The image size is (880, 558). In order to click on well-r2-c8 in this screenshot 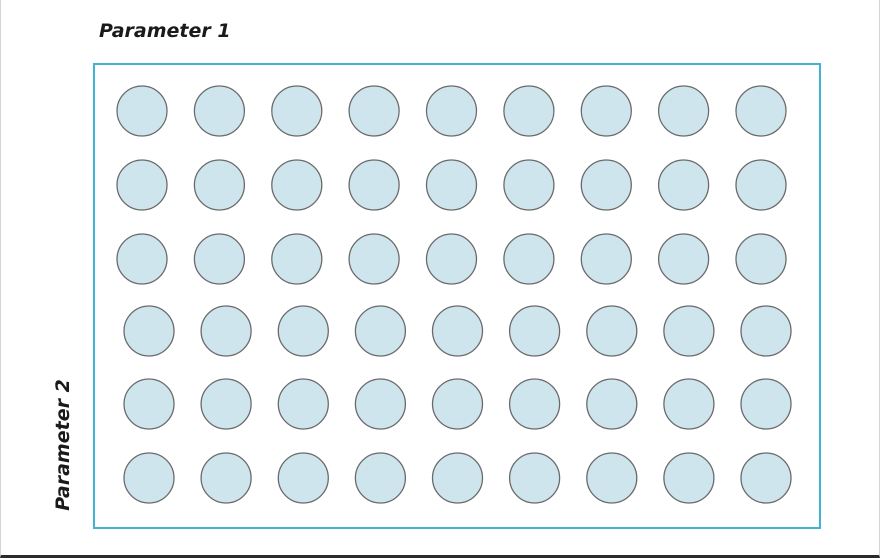, I will do `click(683, 185)`.